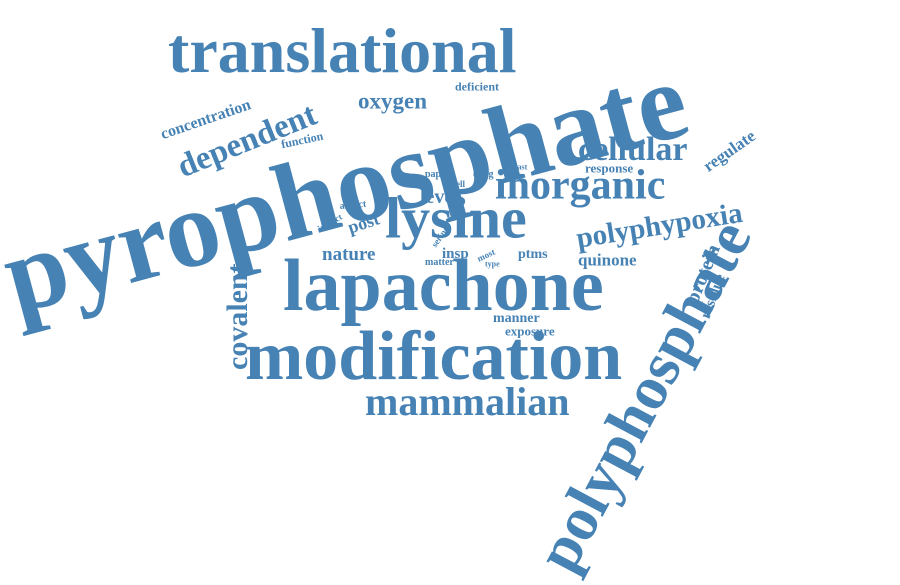  I want to click on word-translational: translational, so click(342, 50).